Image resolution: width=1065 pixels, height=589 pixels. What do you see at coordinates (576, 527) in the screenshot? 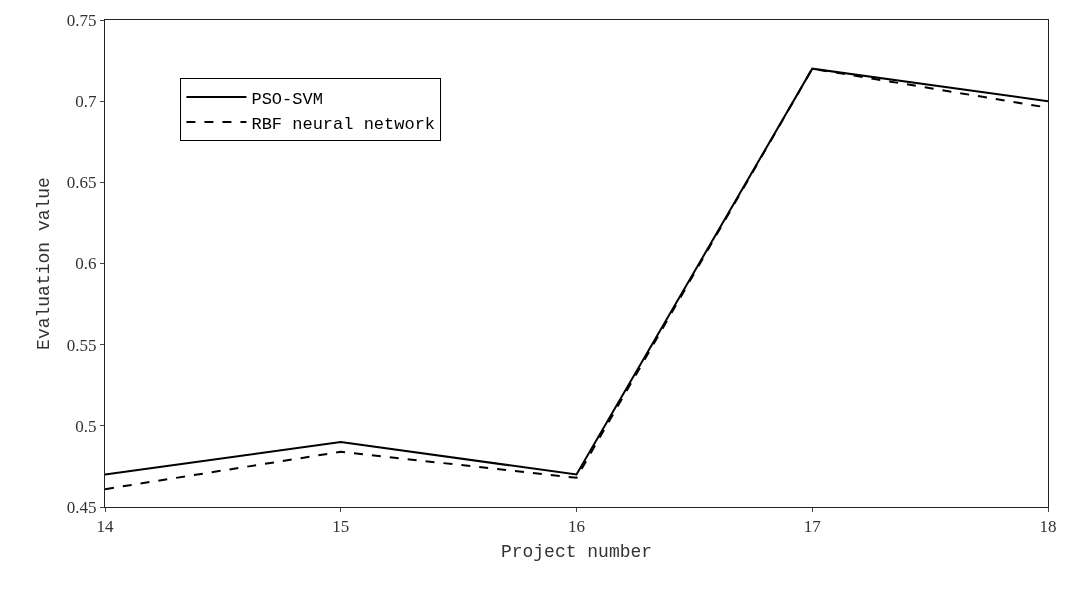
I see `x-tick-label: 16` at bounding box center [576, 527].